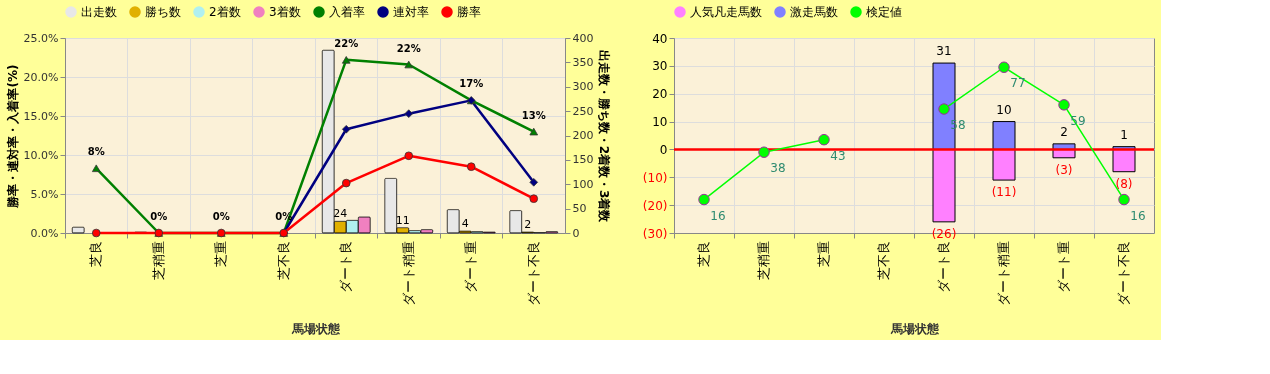 The width and height of the screenshot is (1270, 374). I want to click on y2-tick-label: 350, so click(583, 62).